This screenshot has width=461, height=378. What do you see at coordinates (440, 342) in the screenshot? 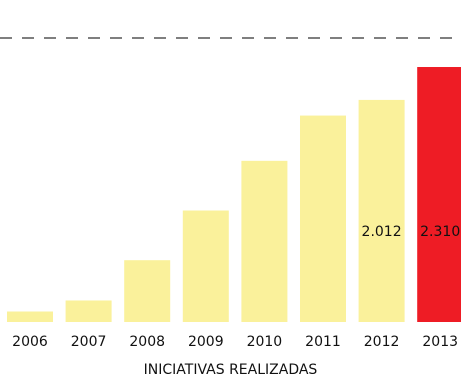
I see `x-tick-label-2013: 2013` at bounding box center [440, 342].